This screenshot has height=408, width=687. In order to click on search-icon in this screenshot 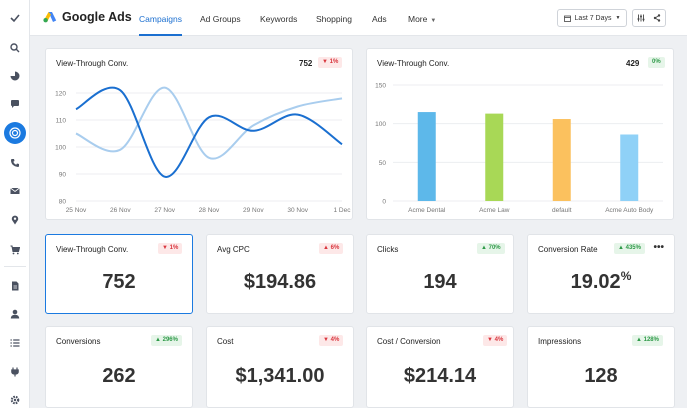, I will do `click(15, 48)`.